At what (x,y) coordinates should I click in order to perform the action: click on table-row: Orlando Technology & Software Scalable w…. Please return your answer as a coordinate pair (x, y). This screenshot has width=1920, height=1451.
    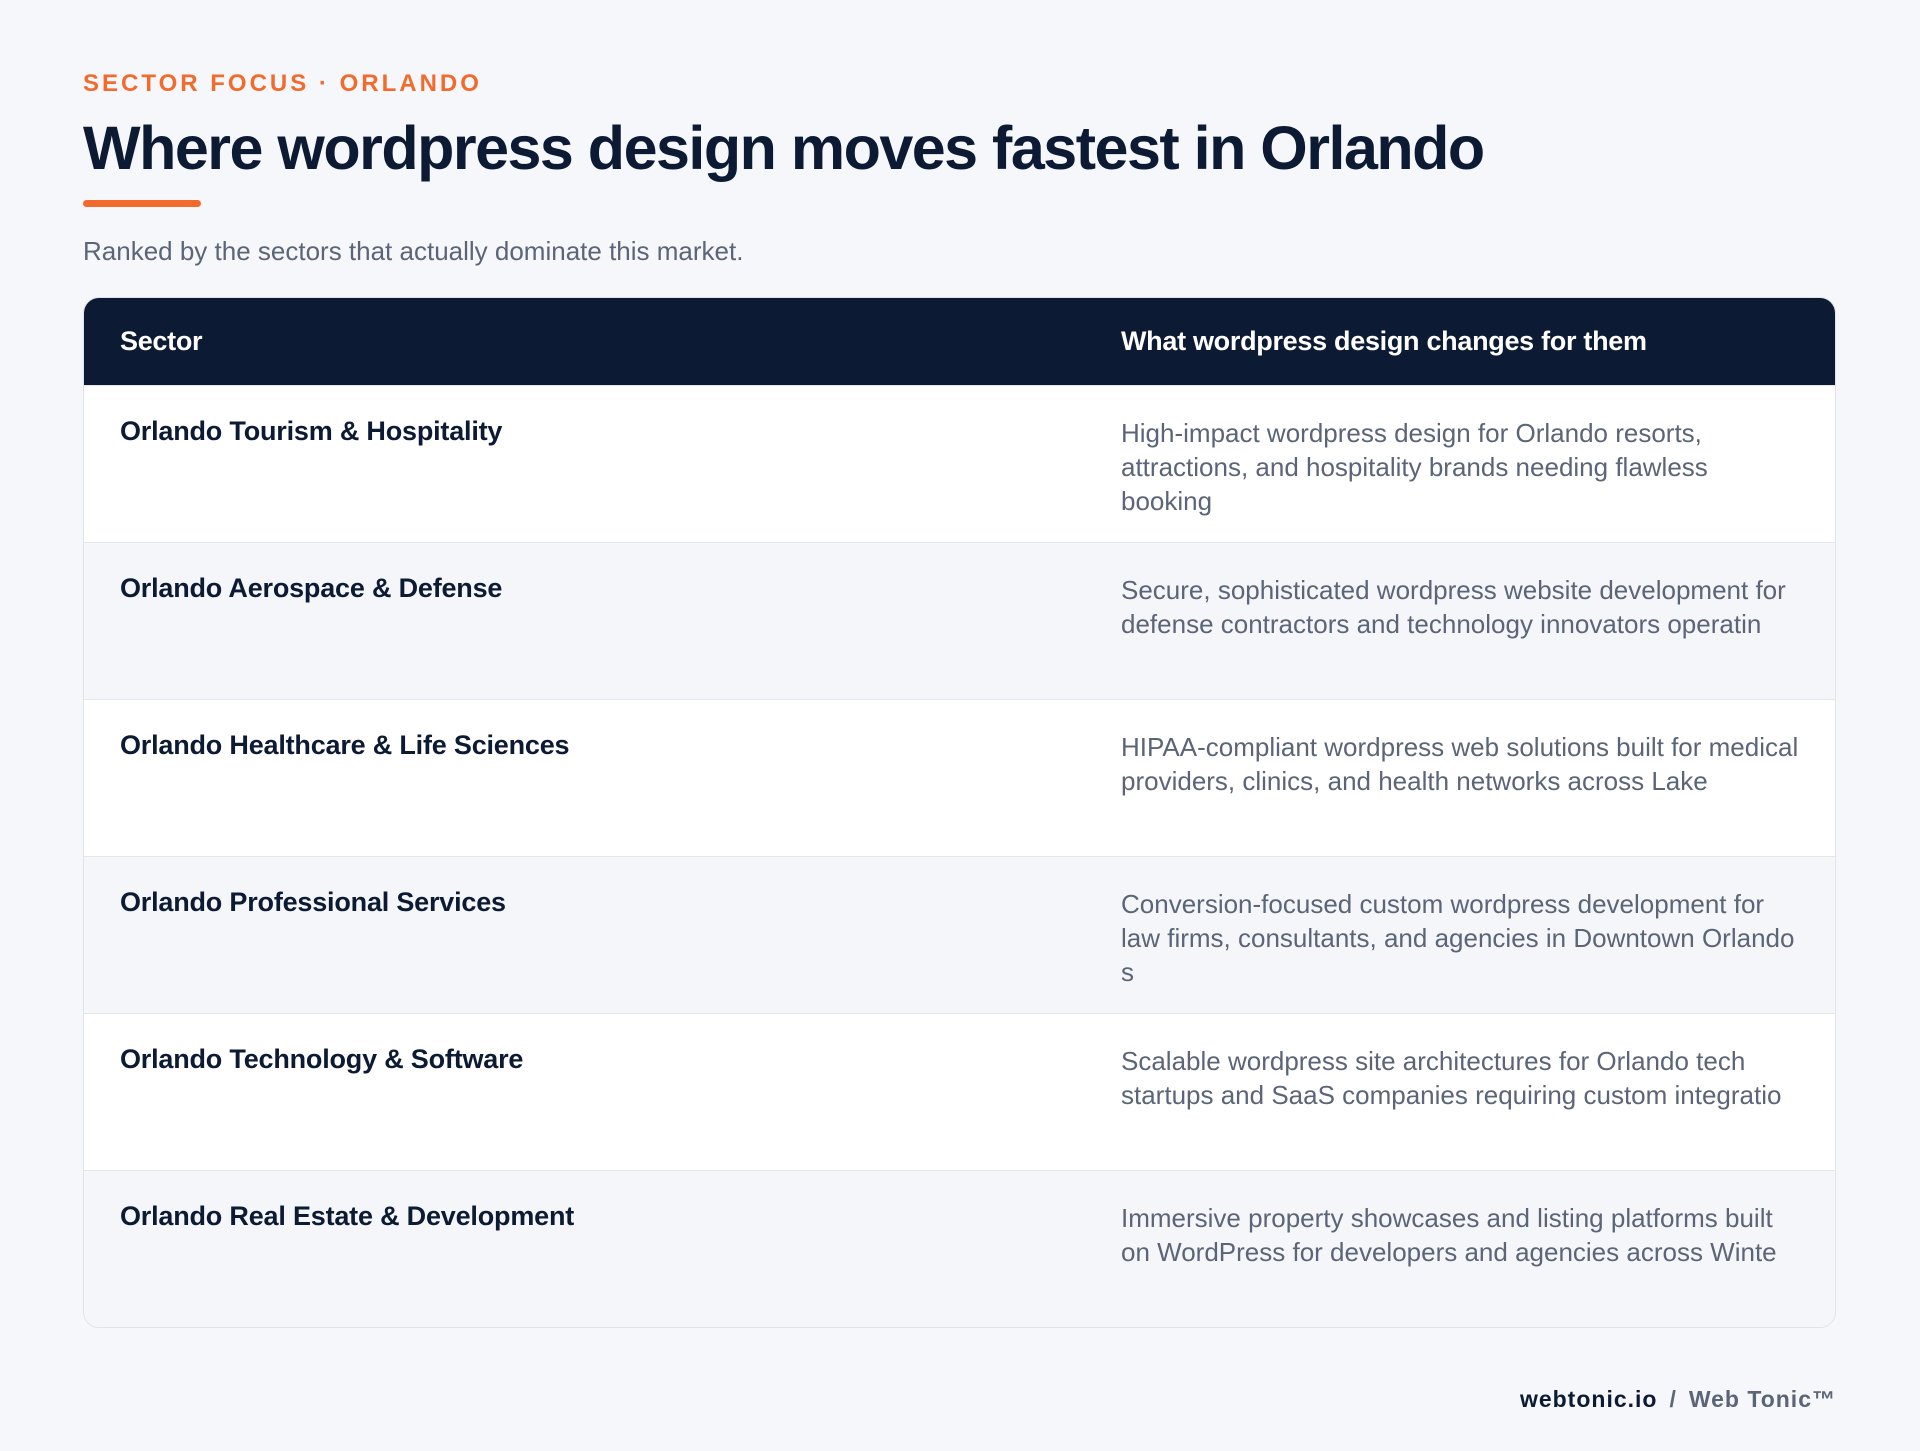
    Looking at the image, I should click on (959, 1091).